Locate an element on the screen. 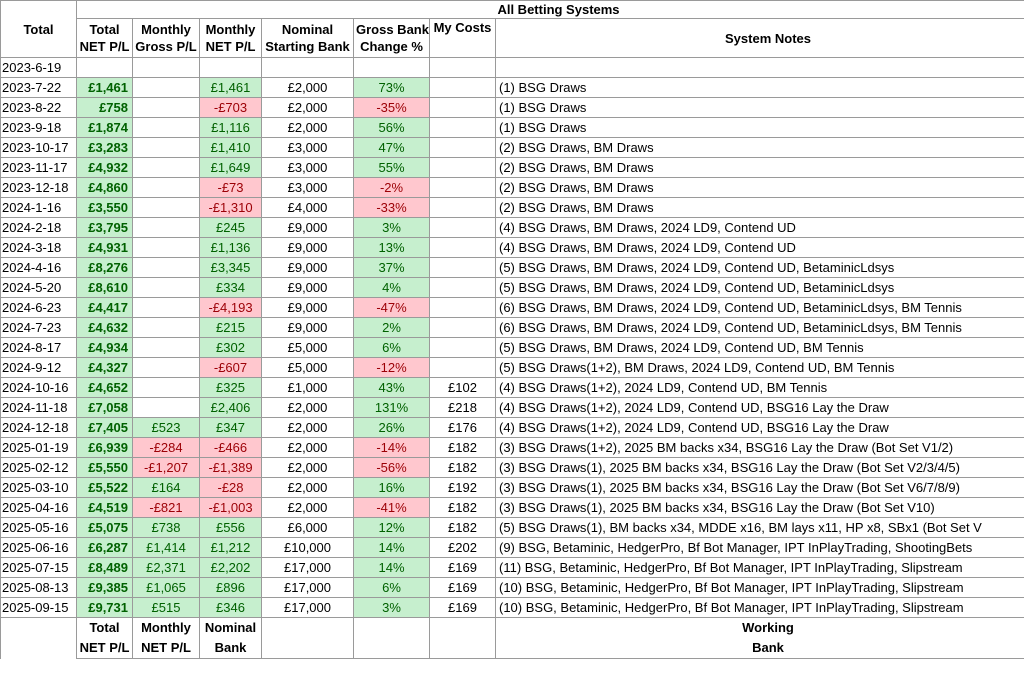  cell-date: 2024-9-12 is located at coordinates (38, 367).